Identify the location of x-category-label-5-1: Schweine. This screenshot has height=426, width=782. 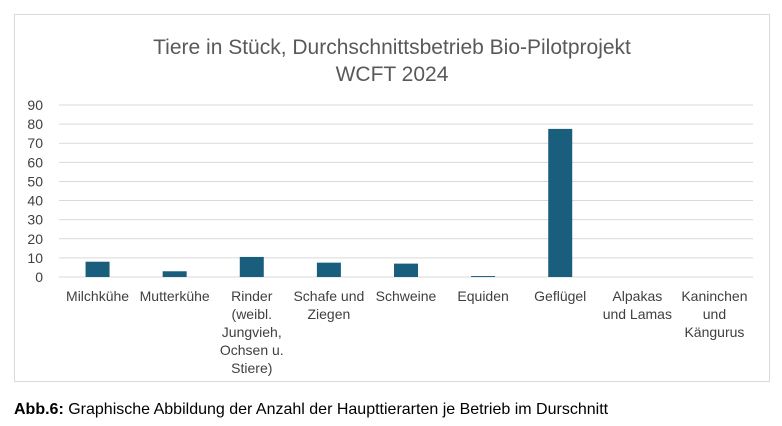
(406, 296).